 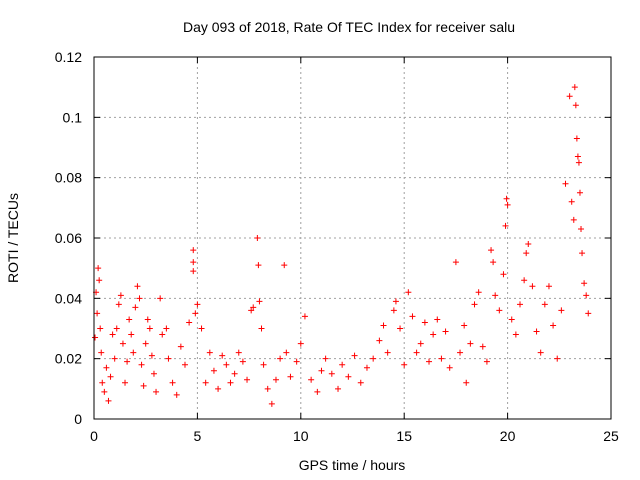 What do you see at coordinates (78, 419) in the screenshot?
I see `y-tick-label: 0` at bounding box center [78, 419].